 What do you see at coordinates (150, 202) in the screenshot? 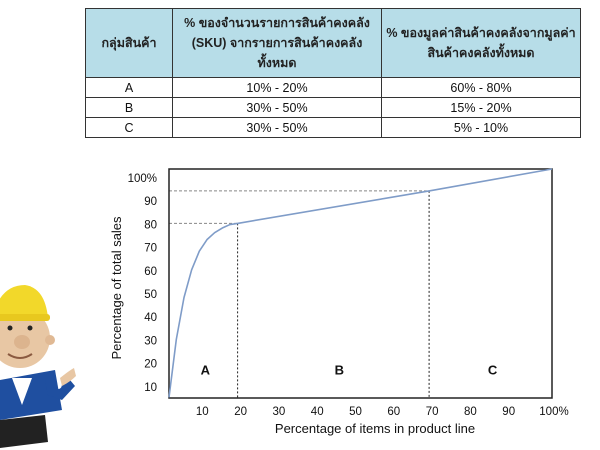
I see `y-tick-label: 90` at bounding box center [150, 202].